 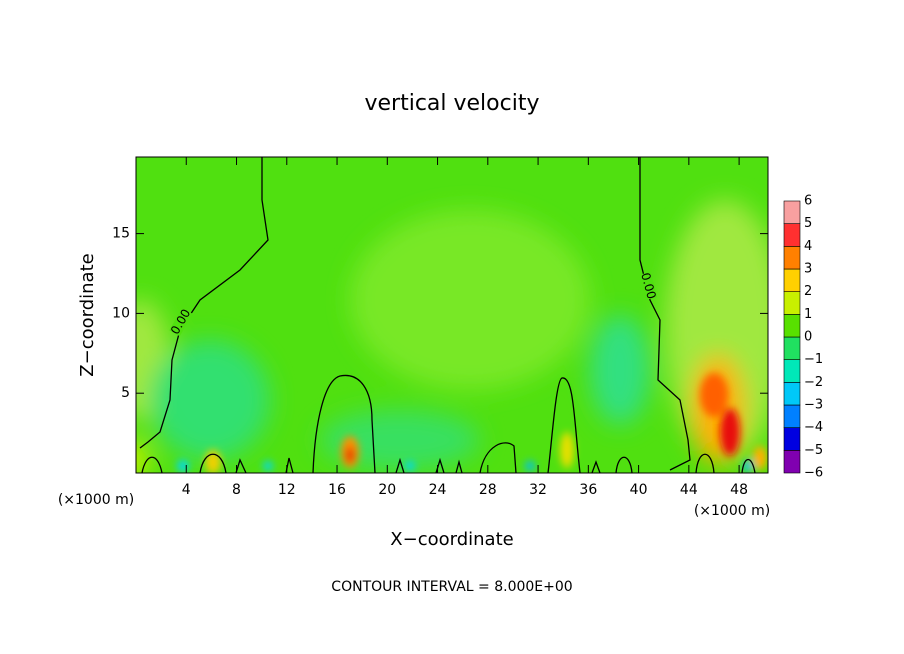 I want to click on colorbar-label: 6, so click(x=808, y=201).